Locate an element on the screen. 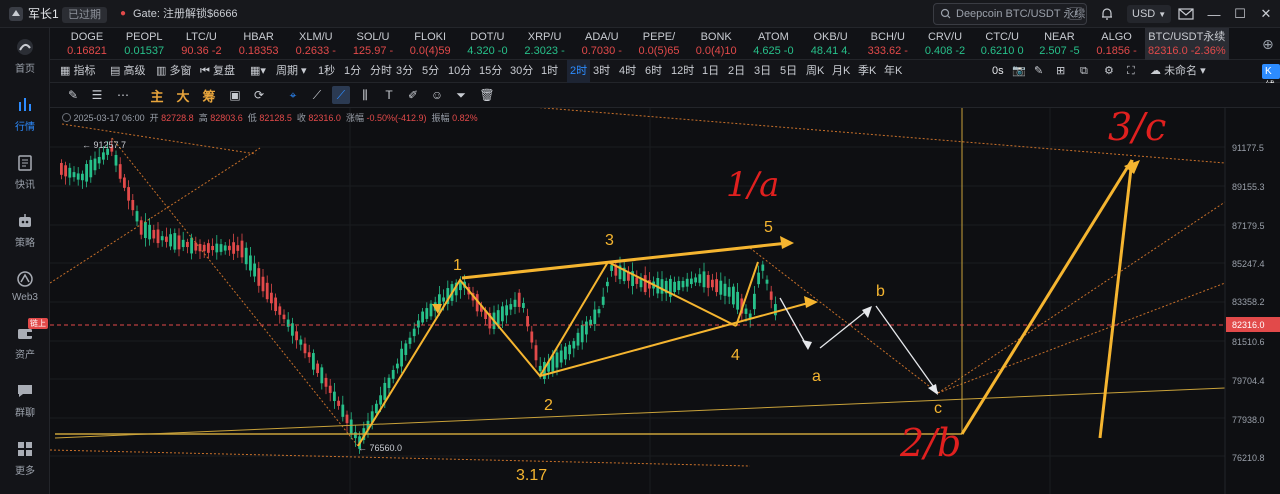 This screenshot has width=1280, height=494. interval-2: 分时 is located at coordinates (381, 71).